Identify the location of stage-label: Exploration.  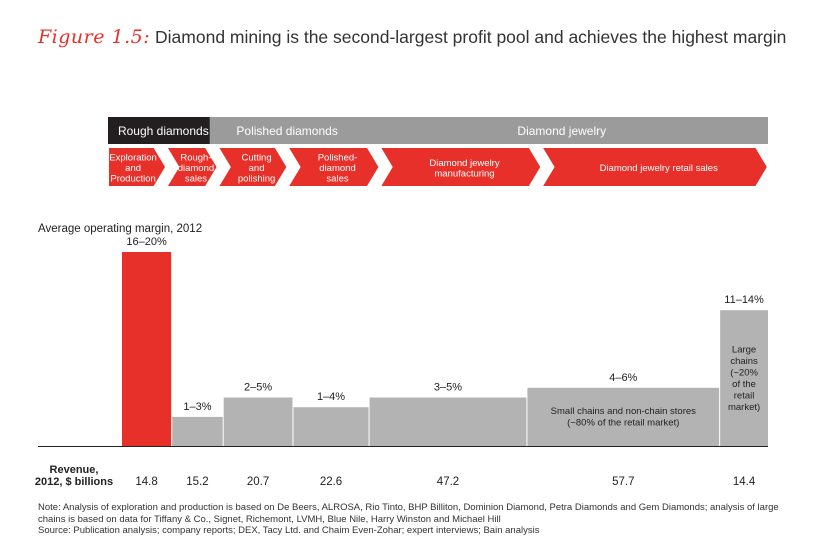
(133, 158).